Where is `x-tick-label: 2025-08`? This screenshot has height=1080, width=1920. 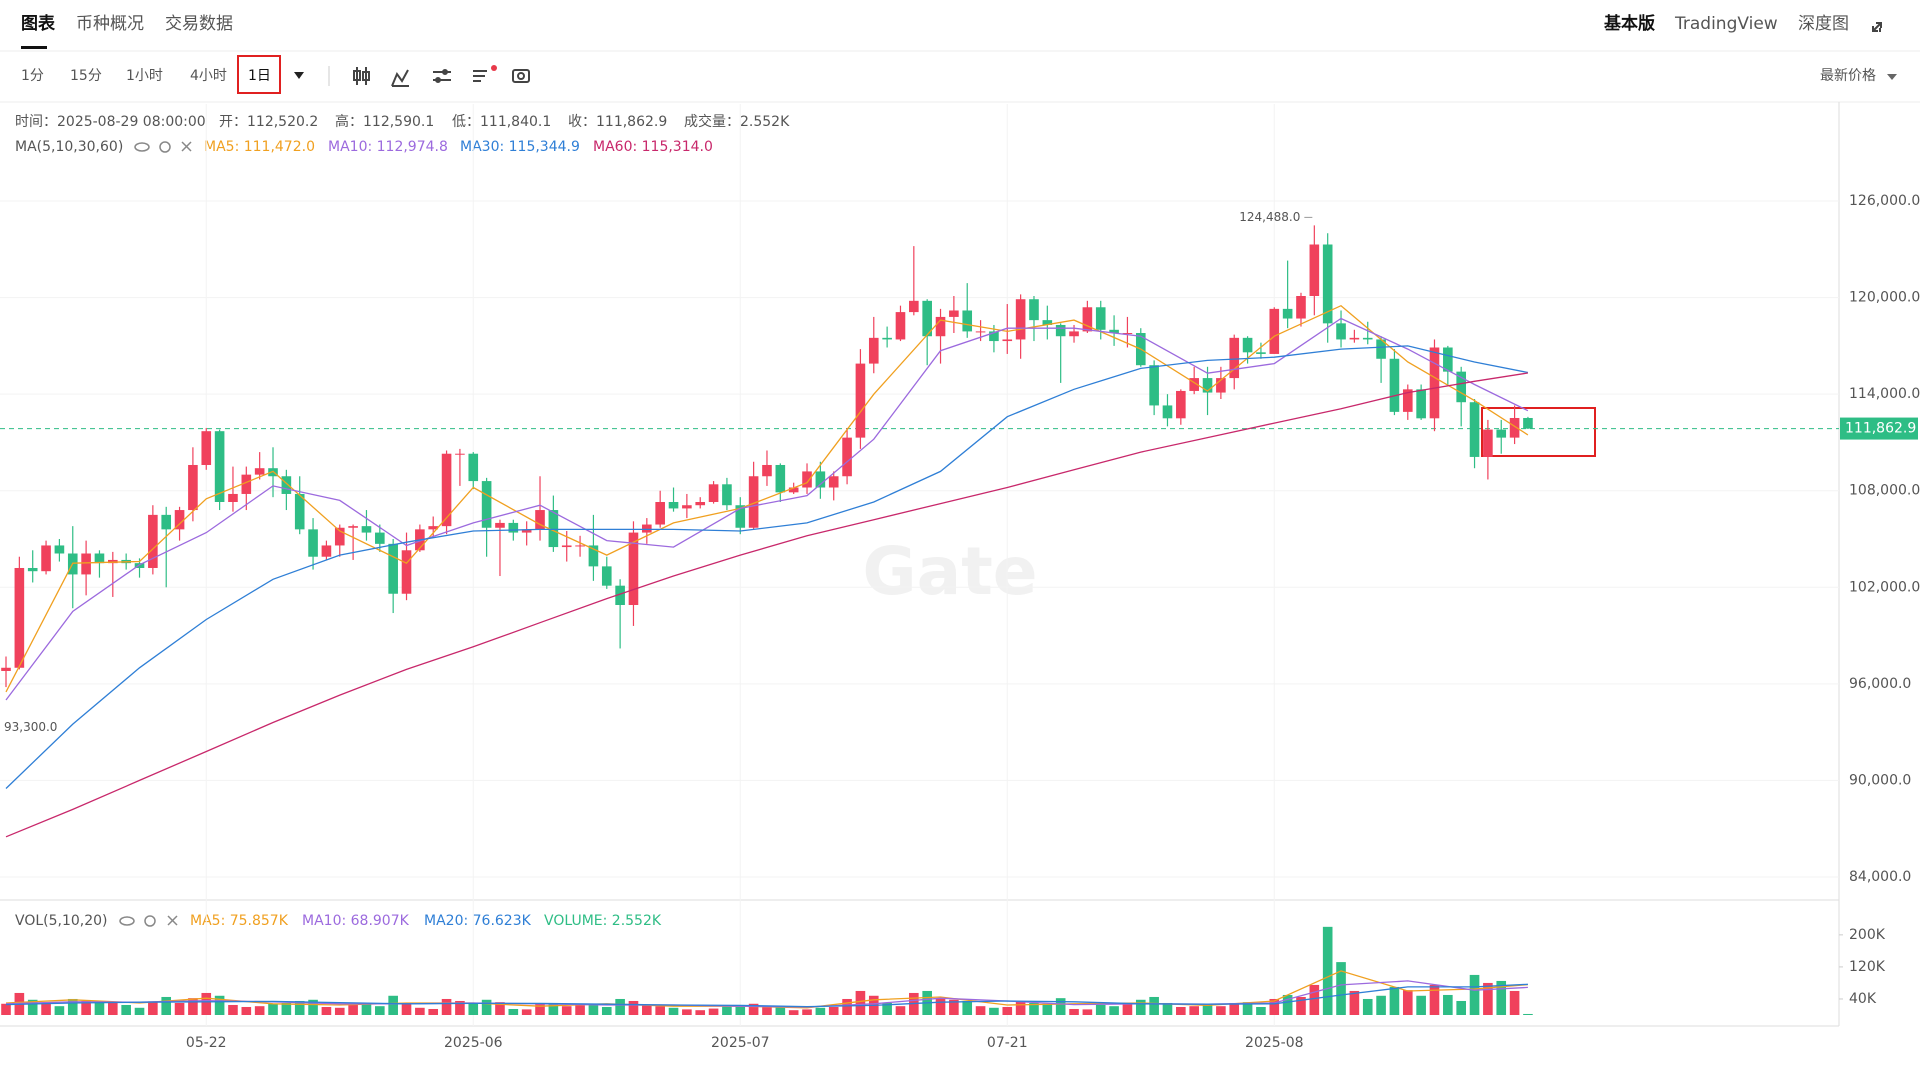
x-tick-label: 2025-08 is located at coordinates (1274, 1043).